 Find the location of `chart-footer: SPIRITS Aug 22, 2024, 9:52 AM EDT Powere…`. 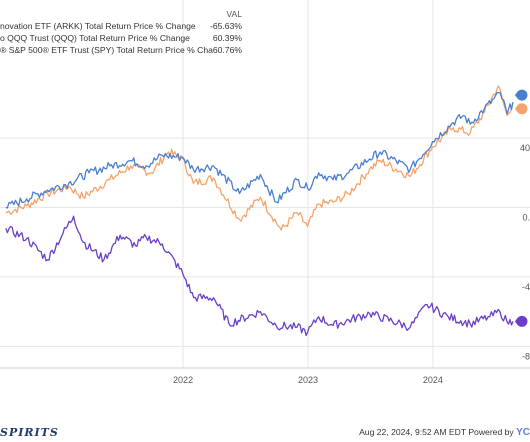

chart-footer: SPIRITS Aug 22, 2024, 9:52 AM EDT Powere… is located at coordinates (265, 431).